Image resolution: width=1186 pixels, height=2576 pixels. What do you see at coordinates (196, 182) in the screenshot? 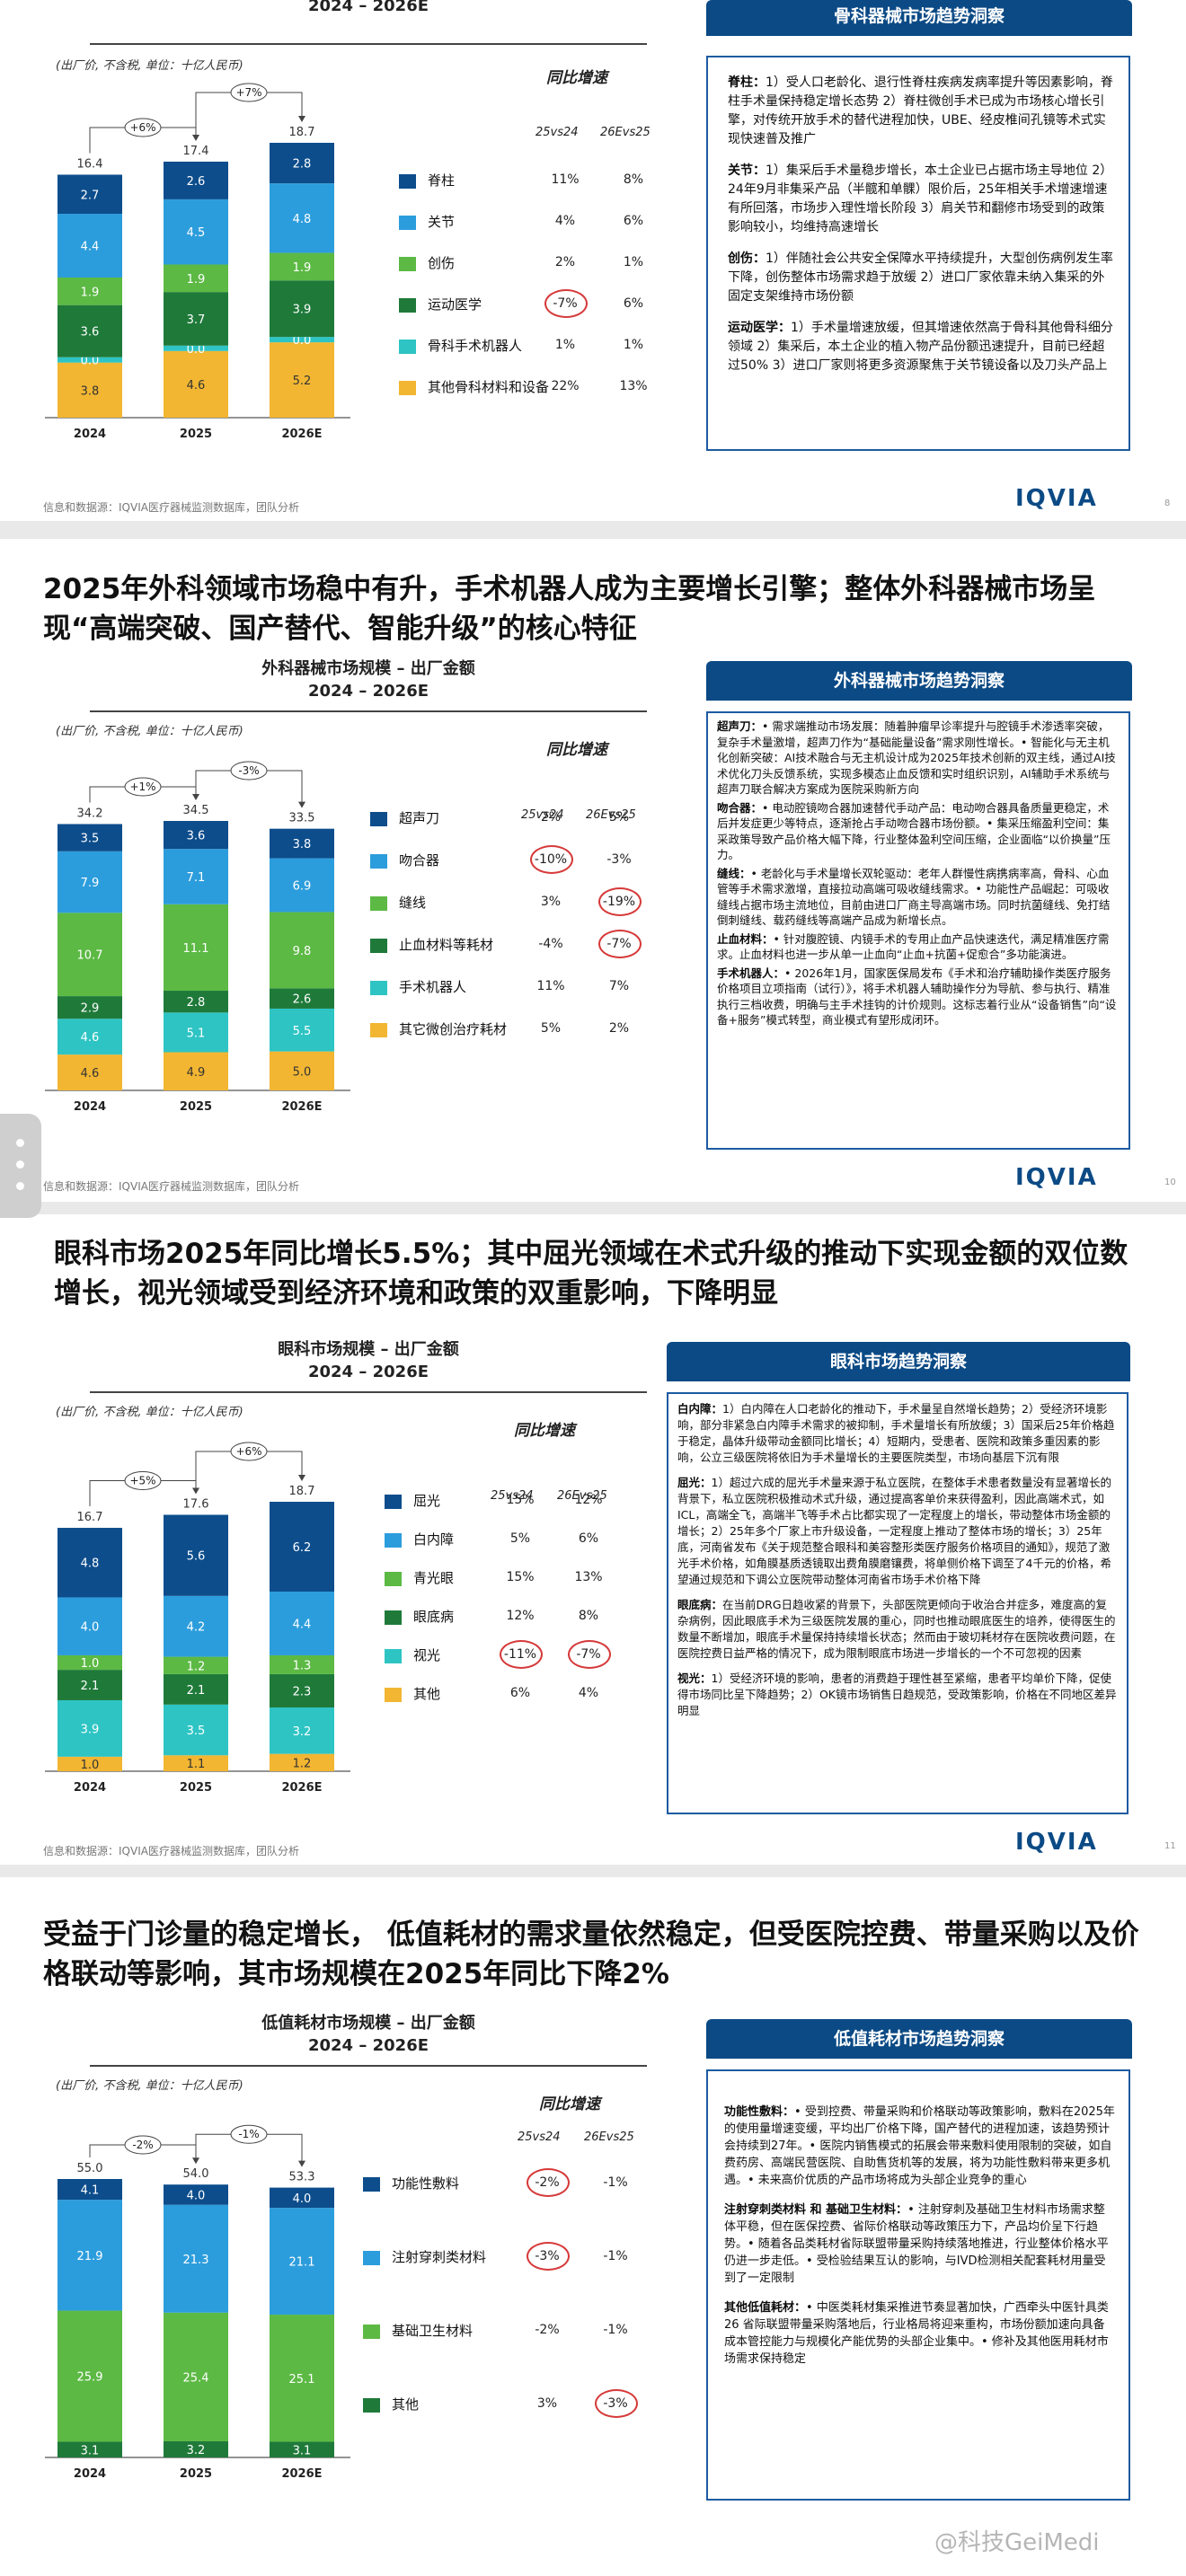
I see `bar-value-label: 2.6` at bounding box center [196, 182].